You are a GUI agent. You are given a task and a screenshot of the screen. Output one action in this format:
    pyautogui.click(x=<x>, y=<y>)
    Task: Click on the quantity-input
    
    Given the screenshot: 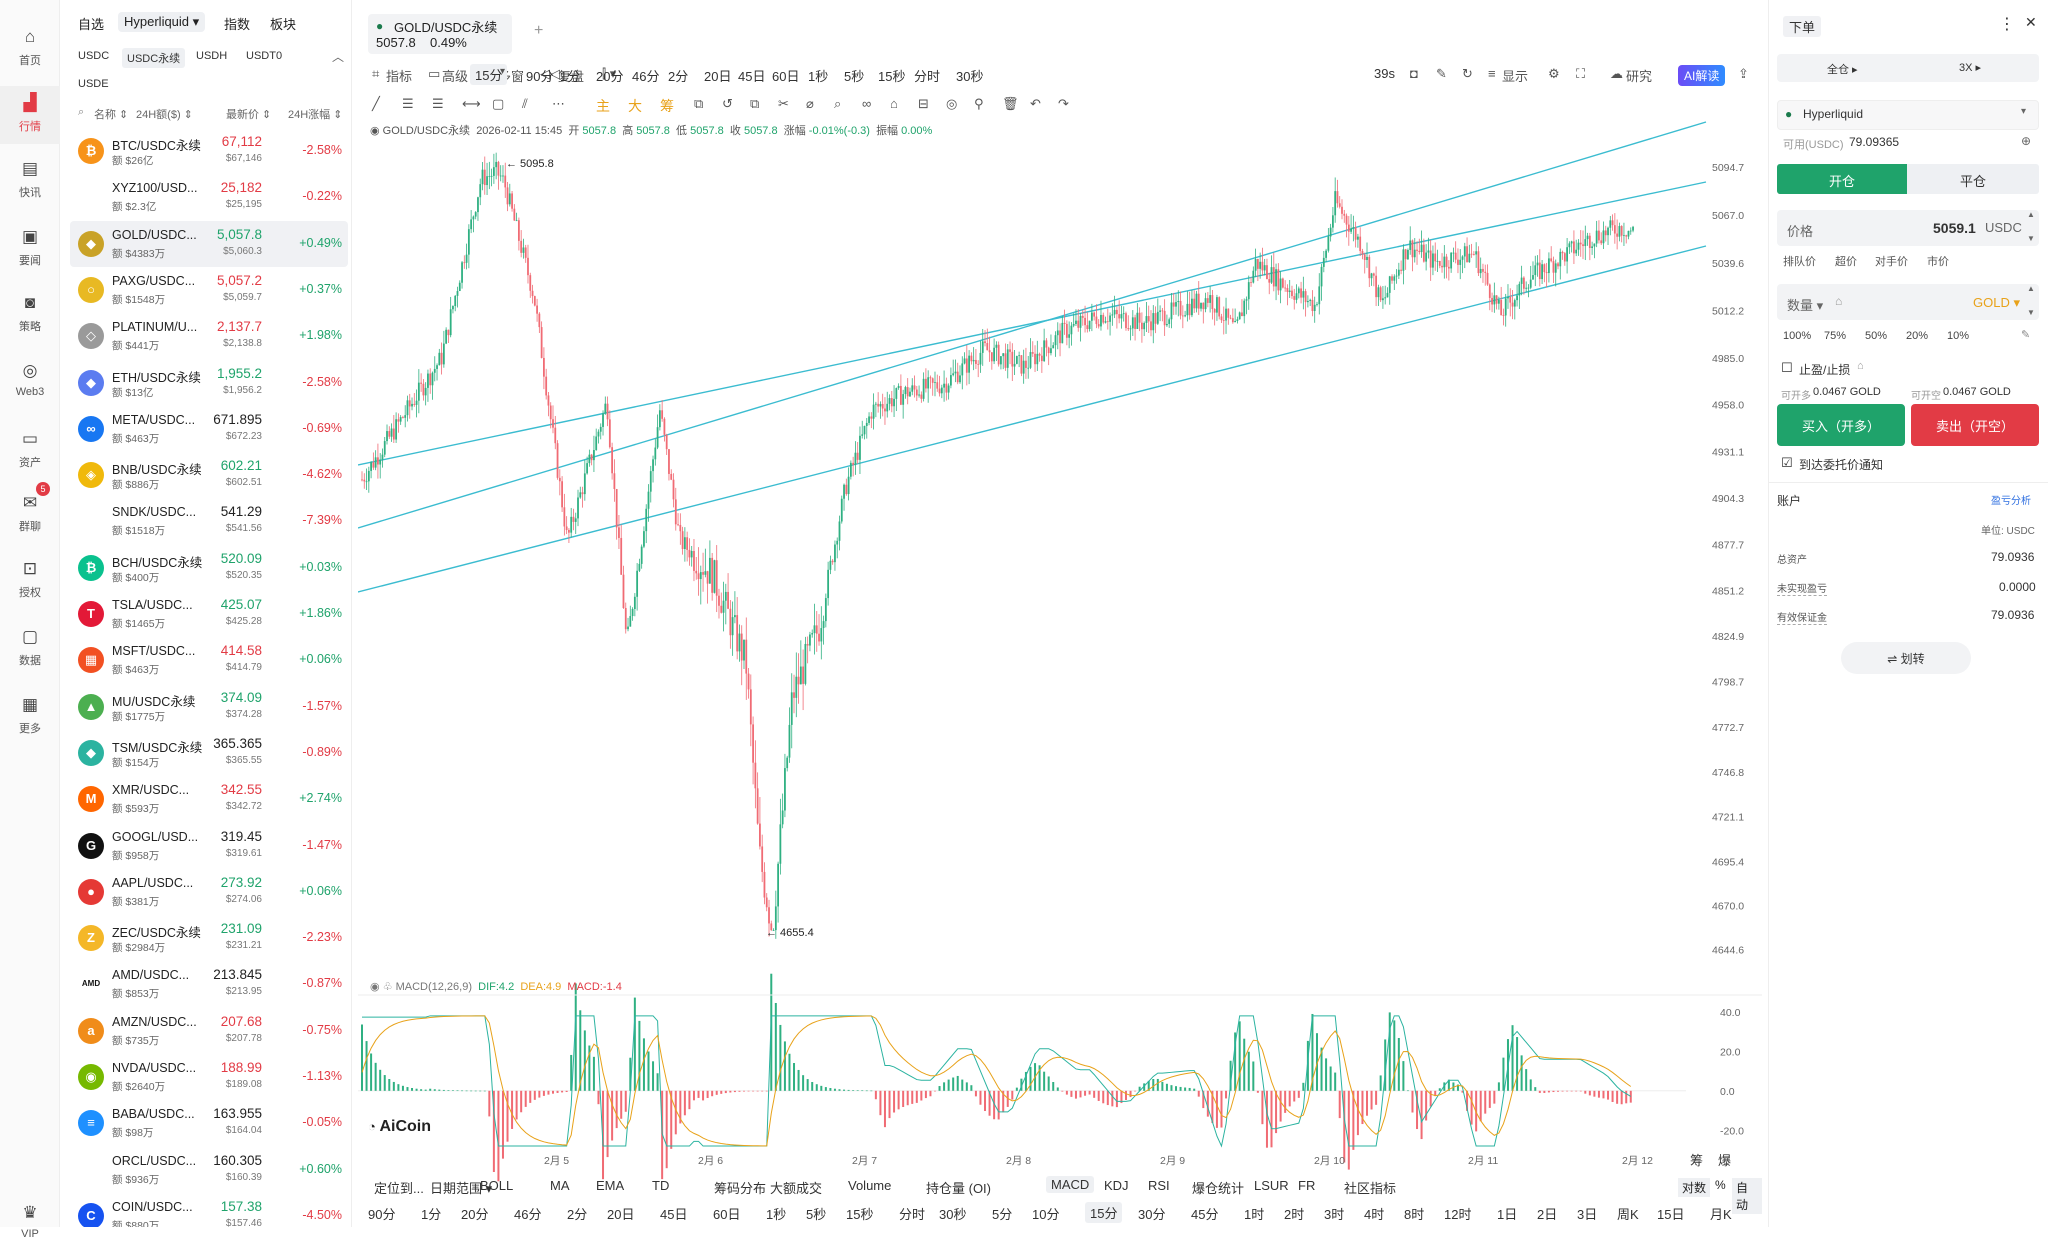 What is the action you would take?
    pyautogui.click(x=1908, y=302)
    